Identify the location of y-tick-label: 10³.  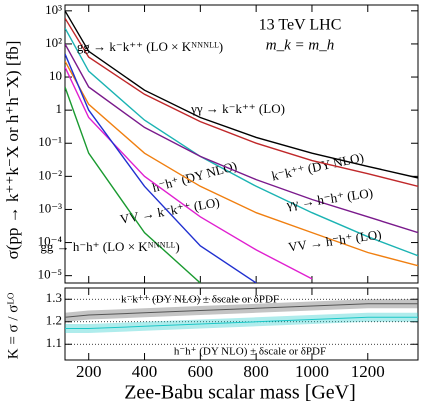
(53, 9).